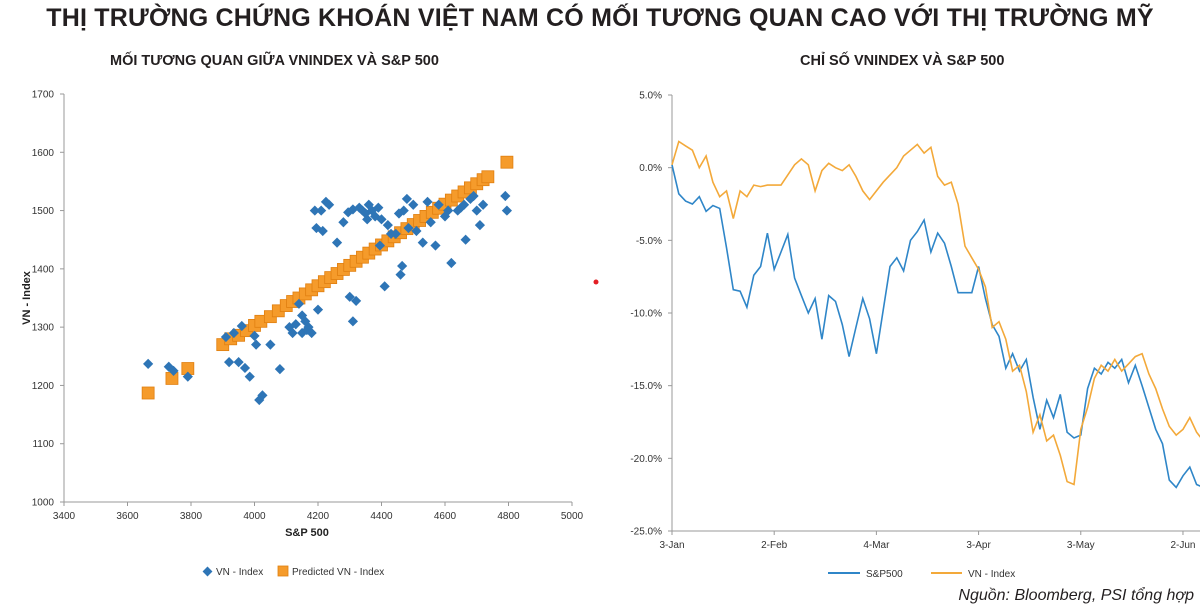 Image resolution: width=1200 pixels, height=610 pixels. I want to click on legend-sp500-label: S&P500, so click(884, 574).